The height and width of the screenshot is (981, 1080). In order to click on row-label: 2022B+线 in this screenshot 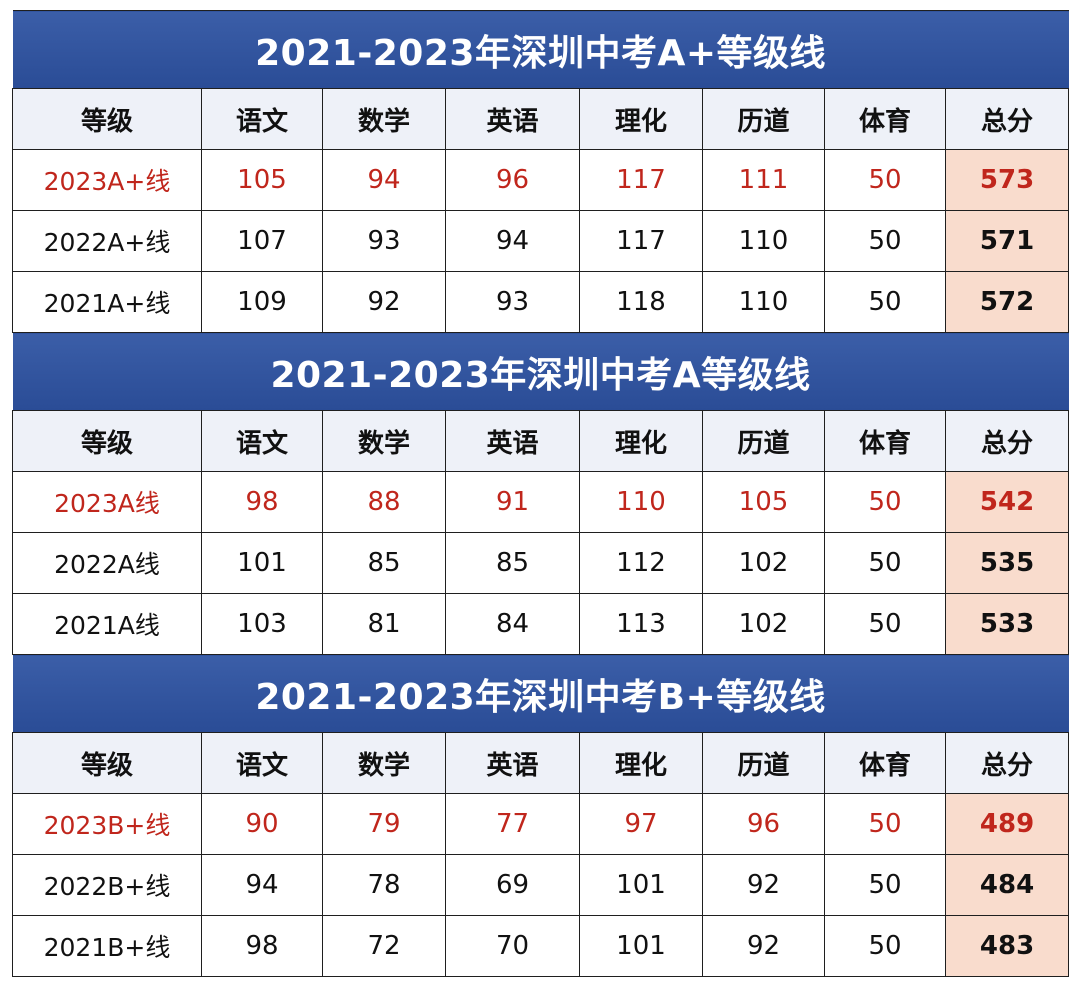, I will do `click(107, 885)`.